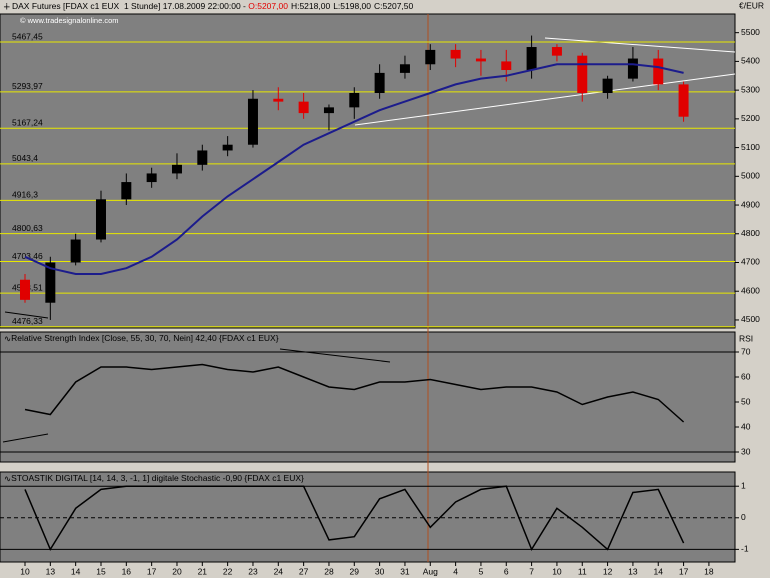 The height and width of the screenshot is (578, 770). What do you see at coordinates (750, 147) in the screenshot?
I see `y-tick-label: 5100` at bounding box center [750, 147].